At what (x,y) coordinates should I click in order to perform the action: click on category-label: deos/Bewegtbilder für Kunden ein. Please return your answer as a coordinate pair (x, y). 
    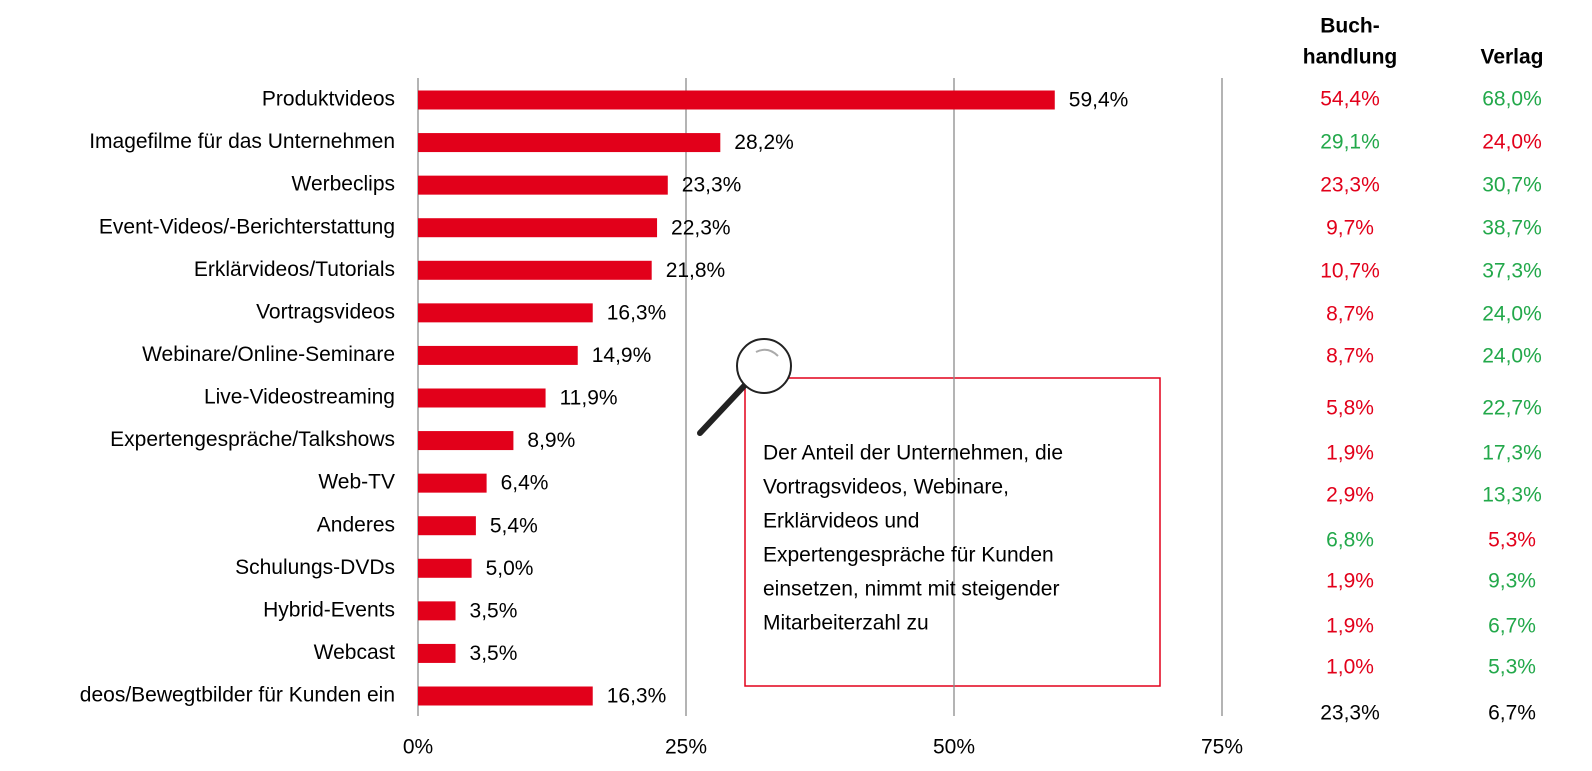
    Looking at the image, I should click on (237, 695).